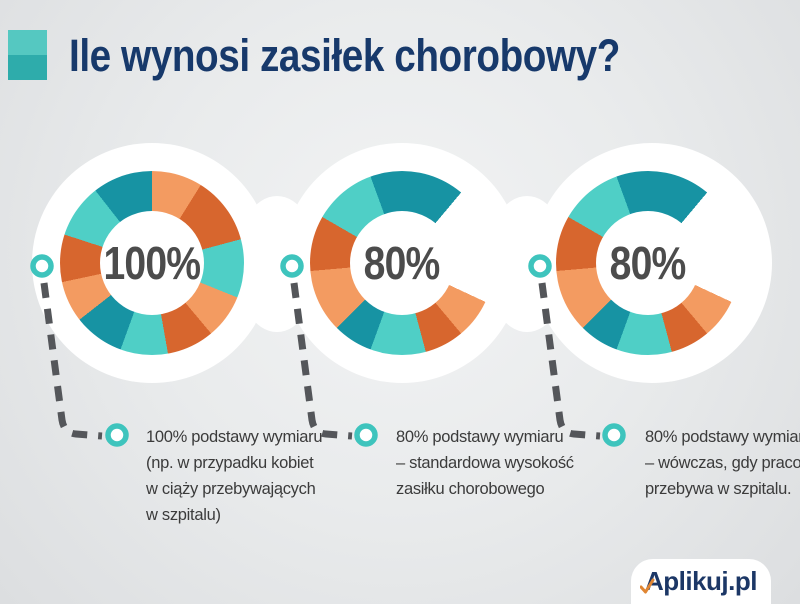 The image size is (800, 604). I want to click on donut-value-label-2: 80%, so click(402, 263).